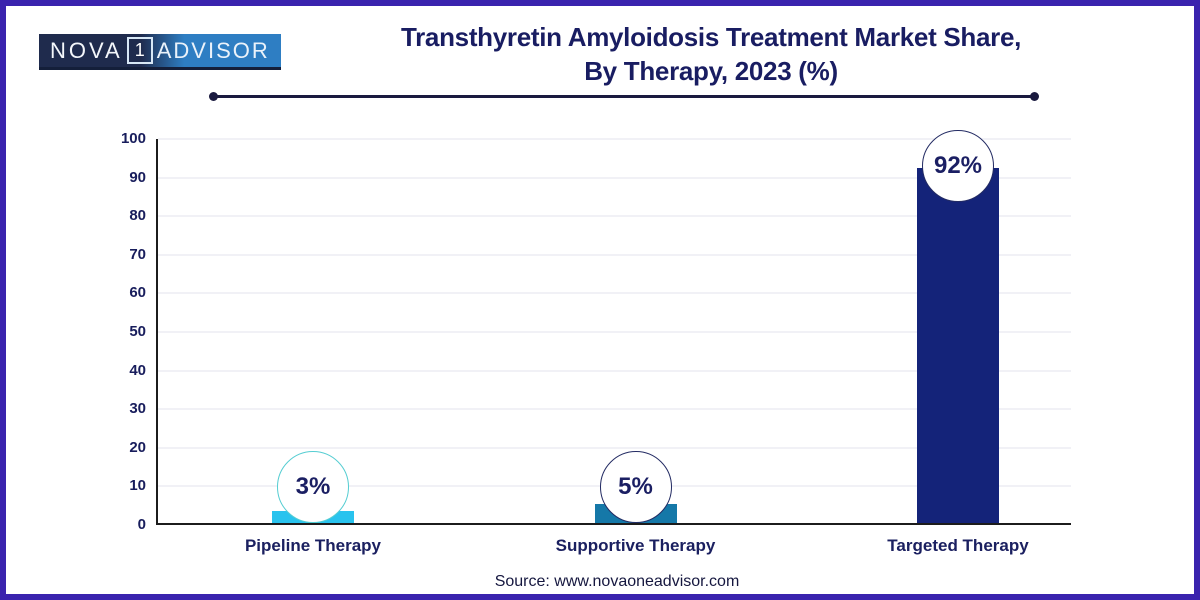 This screenshot has width=1200, height=600. What do you see at coordinates (141, 524) in the screenshot?
I see `y-axis-tick-label: 0` at bounding box center [141, 524].